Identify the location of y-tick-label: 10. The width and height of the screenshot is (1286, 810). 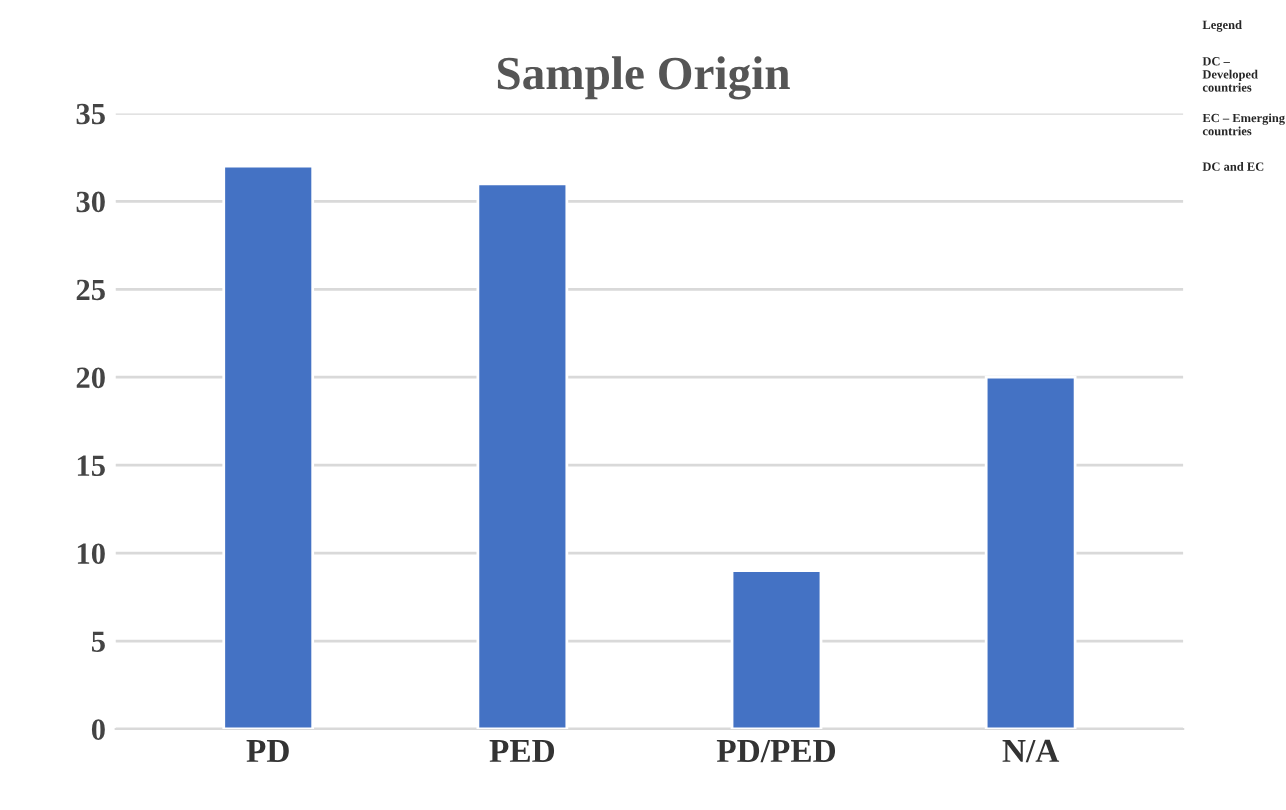
(91, 554).